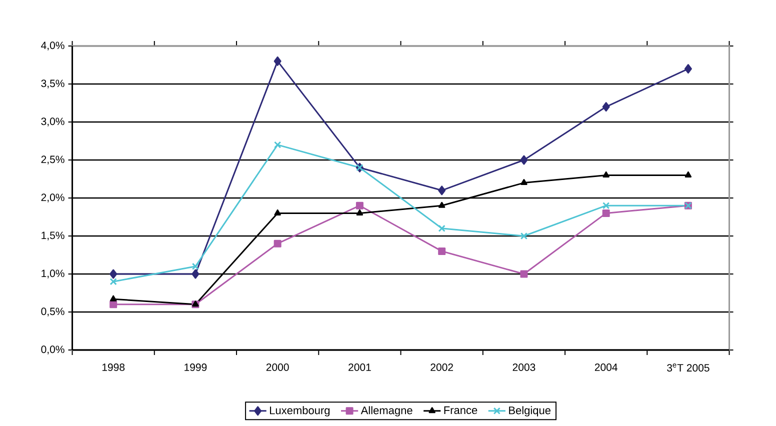 This screenshot has width=776, height=426. I want to click on y-tick-label: 3,0%, so click(52, 122).